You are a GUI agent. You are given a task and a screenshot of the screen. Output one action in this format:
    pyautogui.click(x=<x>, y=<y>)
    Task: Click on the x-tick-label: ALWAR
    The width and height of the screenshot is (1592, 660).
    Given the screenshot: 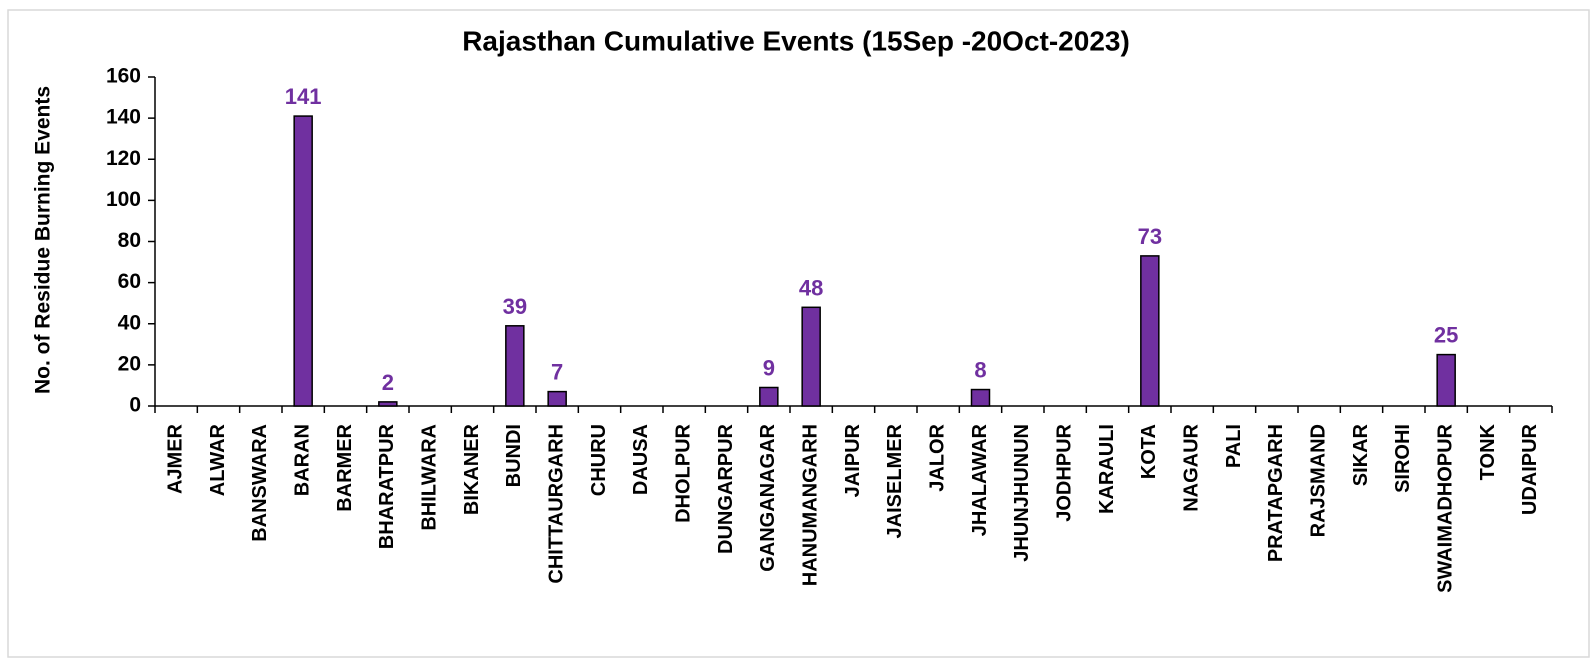 What is the action you would take?
    pyautogui.click(x=218, y=459)
    